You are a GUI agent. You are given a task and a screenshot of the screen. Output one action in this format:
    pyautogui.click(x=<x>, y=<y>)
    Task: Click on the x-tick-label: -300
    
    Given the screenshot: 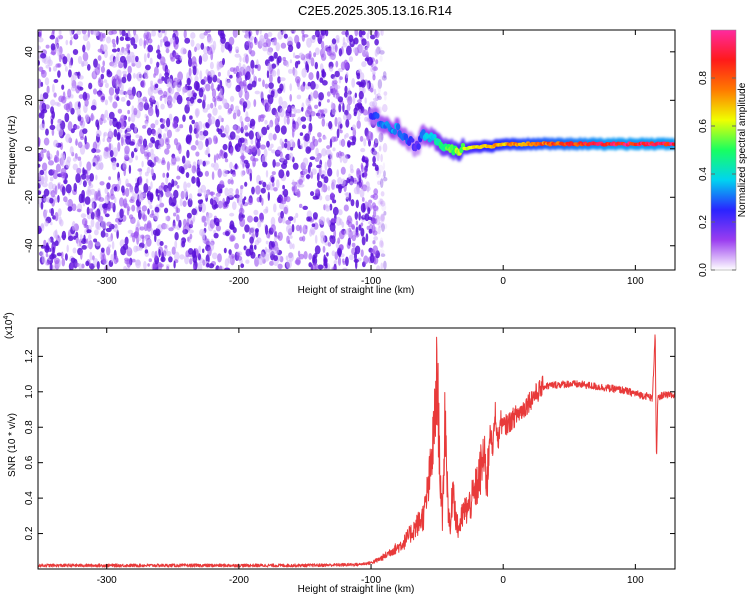 What is the action you would take?
    pyautogui.click(x=107, y=580)
    